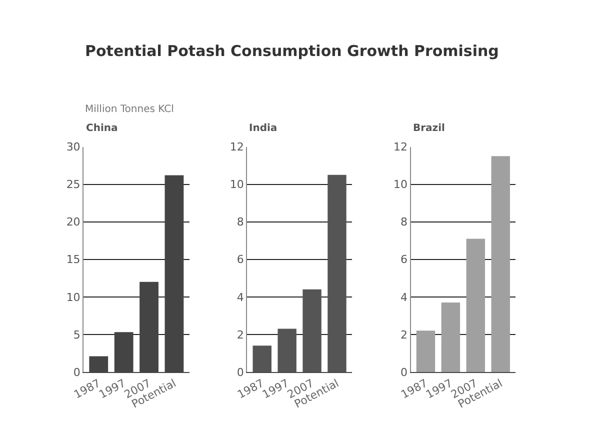 The height and width of the screenshot is (444, 592). What do you see at coordinates (73, 259) in the screenshot?
I see `y-tick-label: 15` at bounding box center [73, 259].